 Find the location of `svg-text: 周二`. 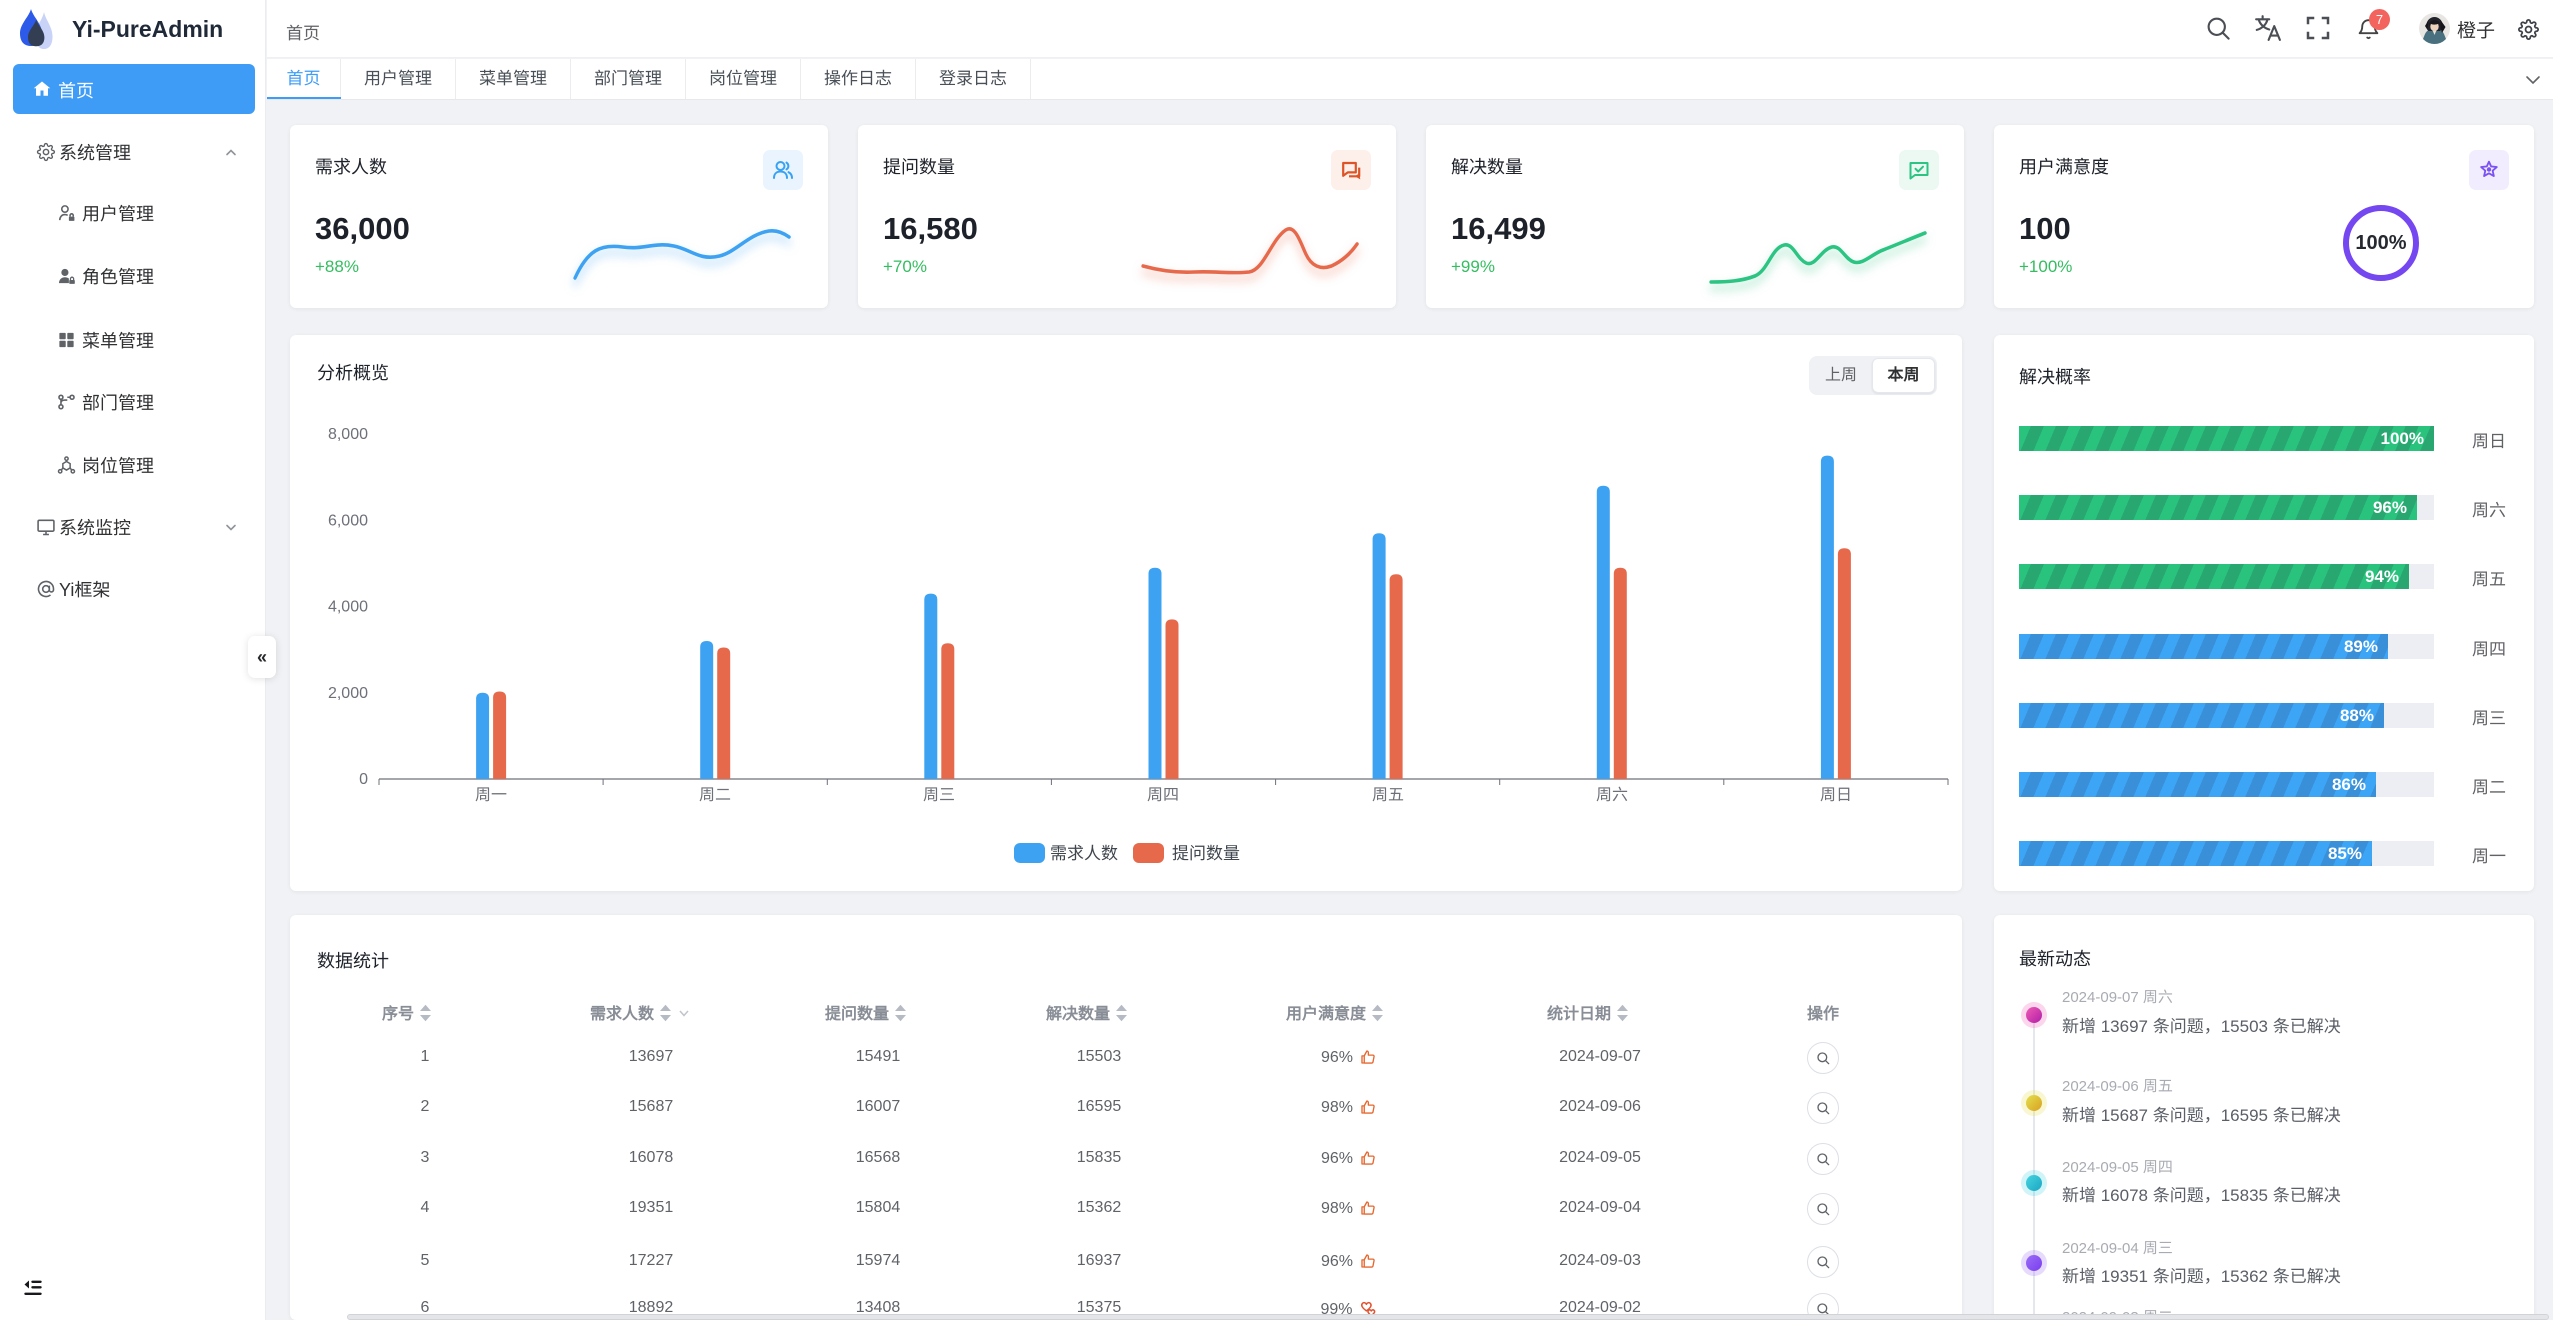

svg-text: 周二 is located at coordinates (715, 795).